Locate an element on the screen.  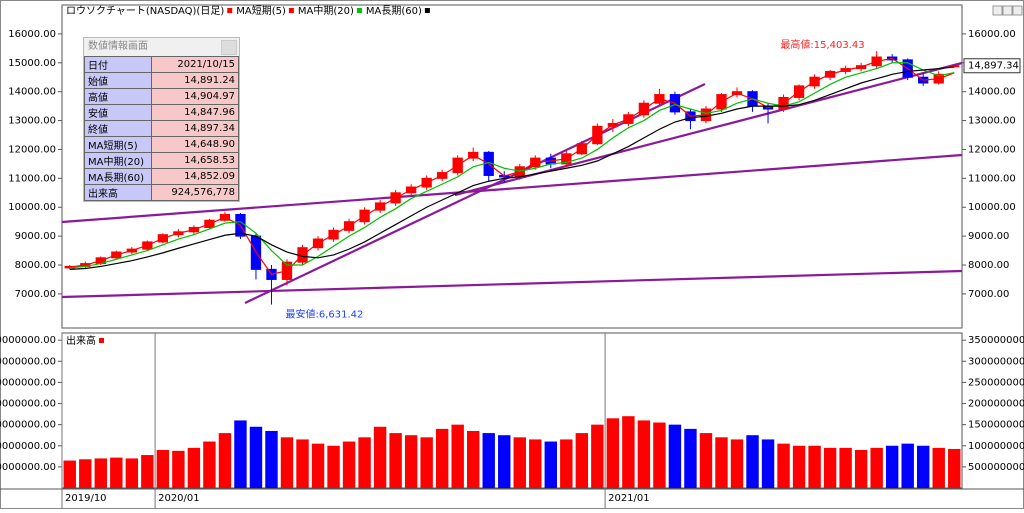
window-buttons is located at coordinates (1007, 10).